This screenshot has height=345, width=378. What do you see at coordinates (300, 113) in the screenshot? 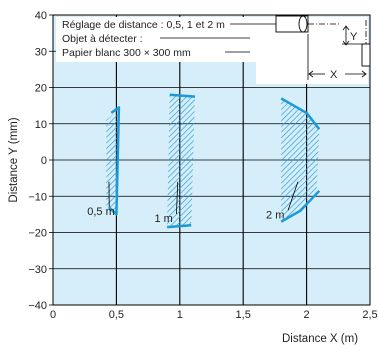
I see `series-3-edge-top` at bounding box center [300, 113].